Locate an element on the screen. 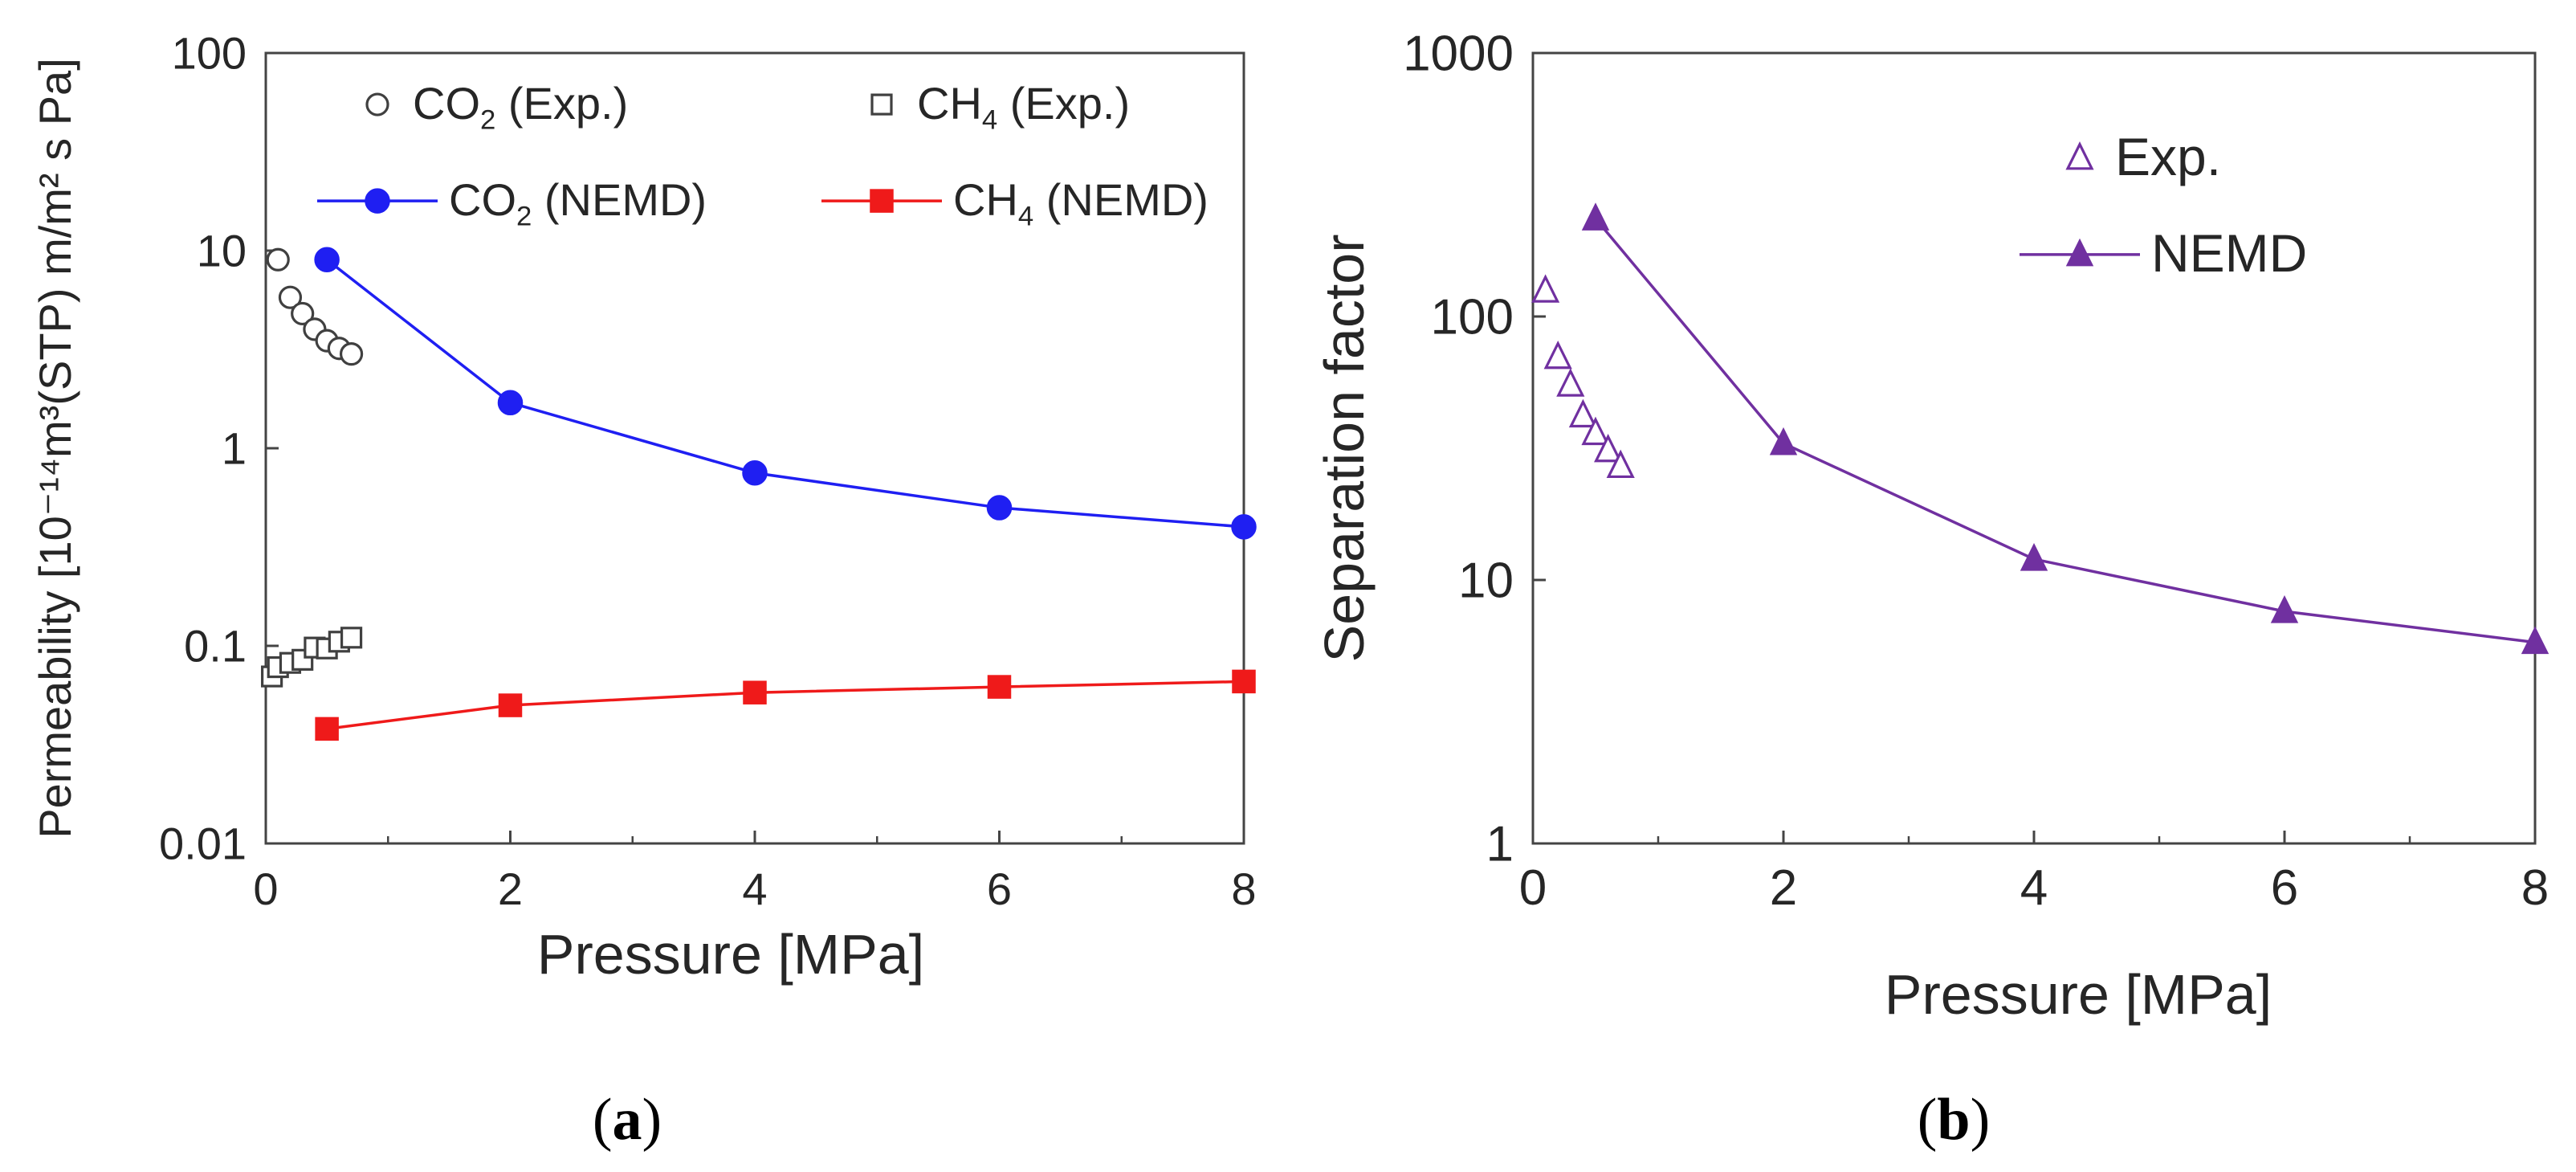 The height and width of the screenshot is (1172, 2576). panel-b-legend: Exp. NEMD is located at coordinates (2163, 205).